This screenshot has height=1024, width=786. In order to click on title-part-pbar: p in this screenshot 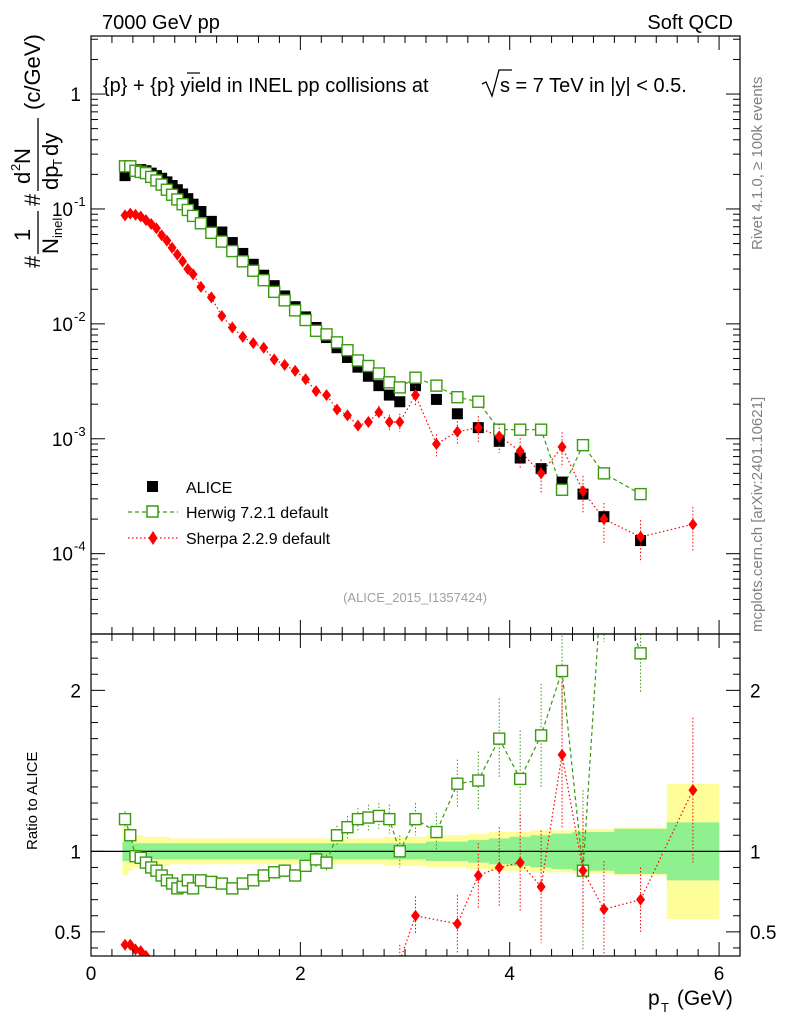, I will do `click(162, 86)`.